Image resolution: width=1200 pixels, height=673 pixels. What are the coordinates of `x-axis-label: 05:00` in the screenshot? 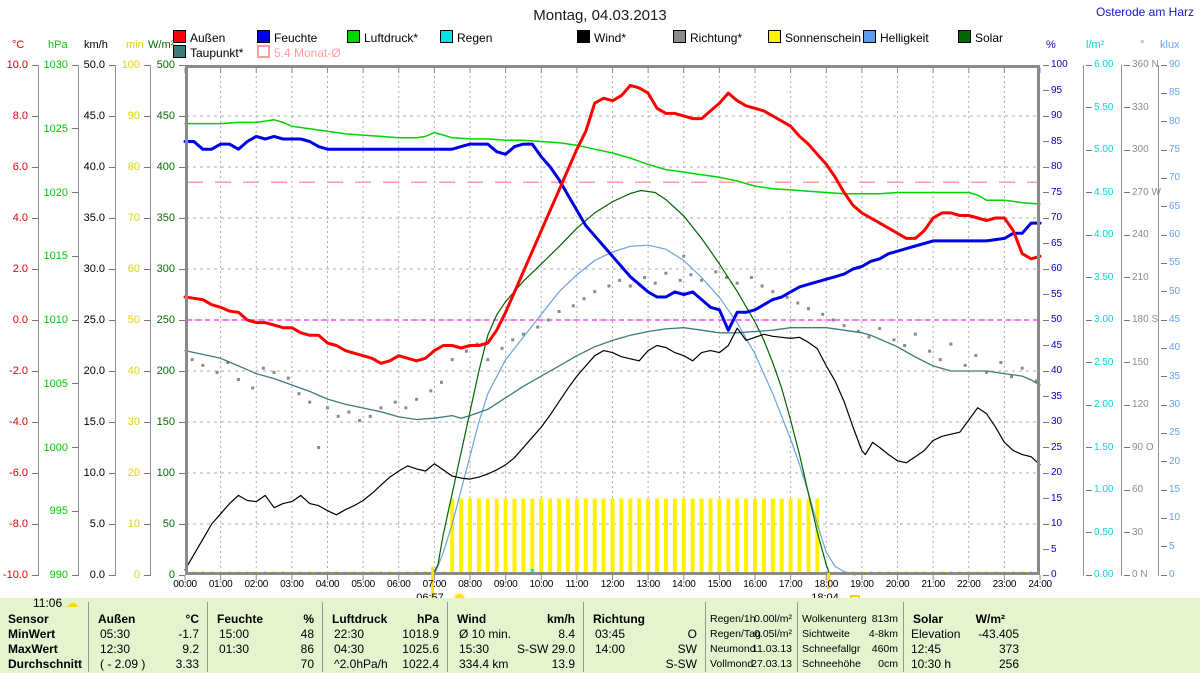 It's located at (363, 584).